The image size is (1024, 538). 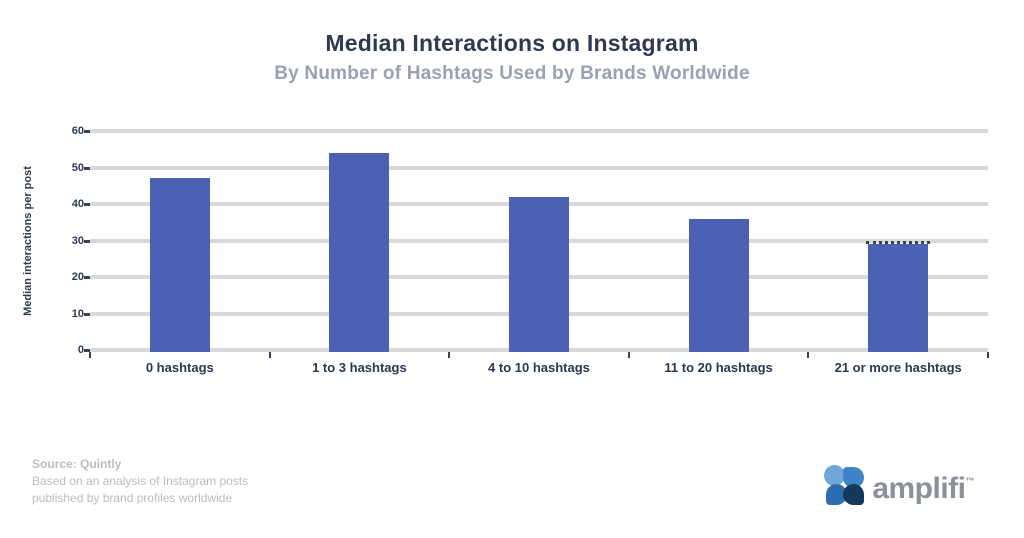 What do you see at coordinates (77, 131) in the screenshot?
I see `y-tick-label: 60` at bounding box center [77, 131].